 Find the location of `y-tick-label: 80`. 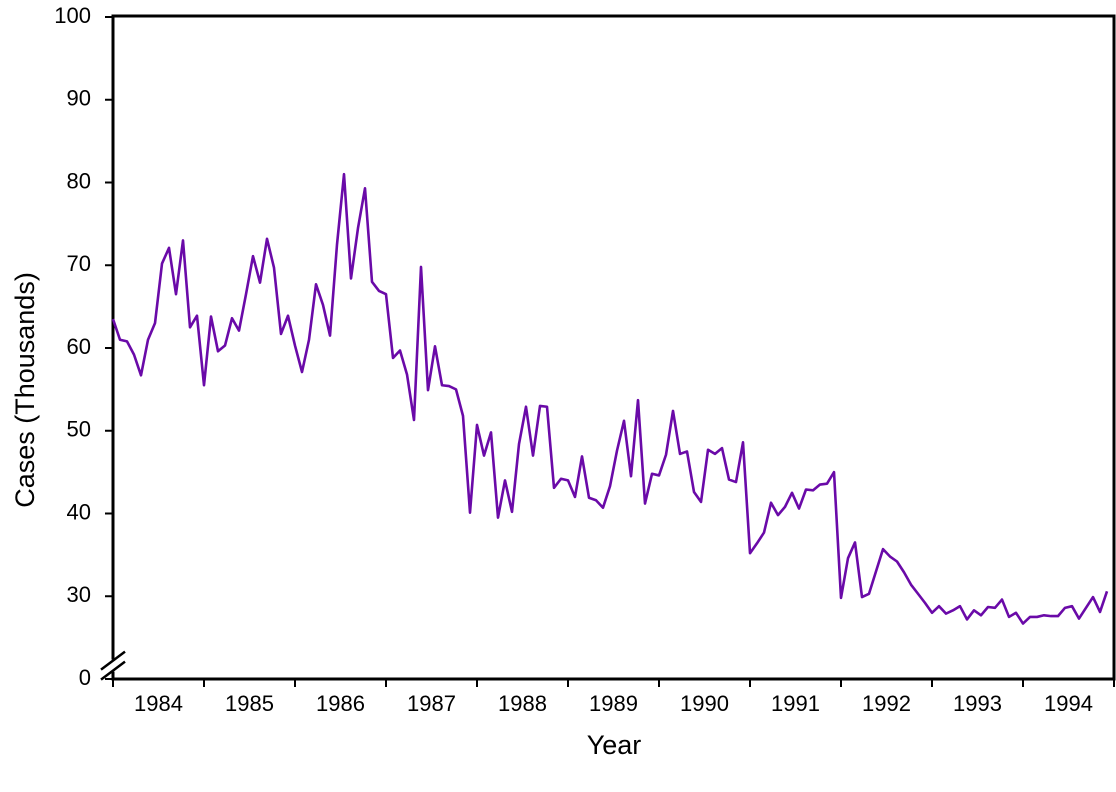

y-tick-label: 80 is located at coordinates (79, 180).